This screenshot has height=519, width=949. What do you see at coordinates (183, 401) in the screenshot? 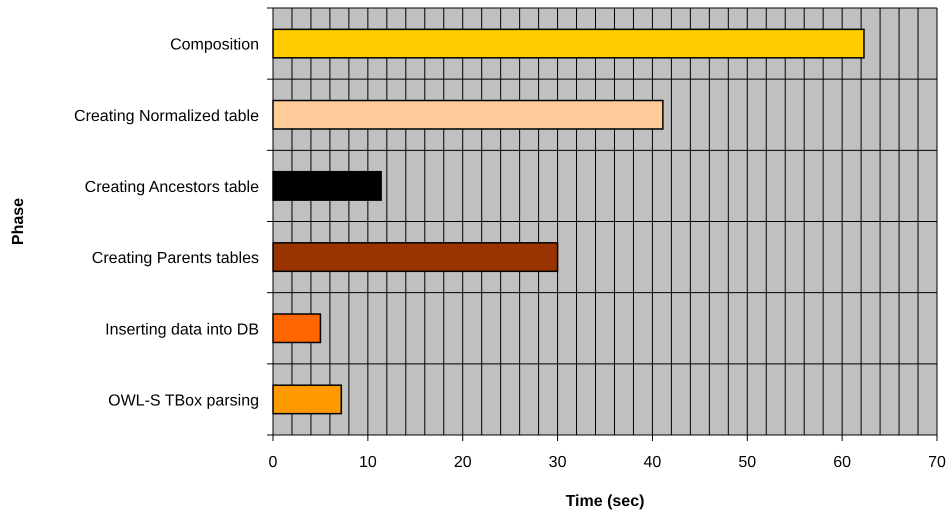
I see `y-tick-label: OWL-S TBox parsing` at bounding box center [183, 401].